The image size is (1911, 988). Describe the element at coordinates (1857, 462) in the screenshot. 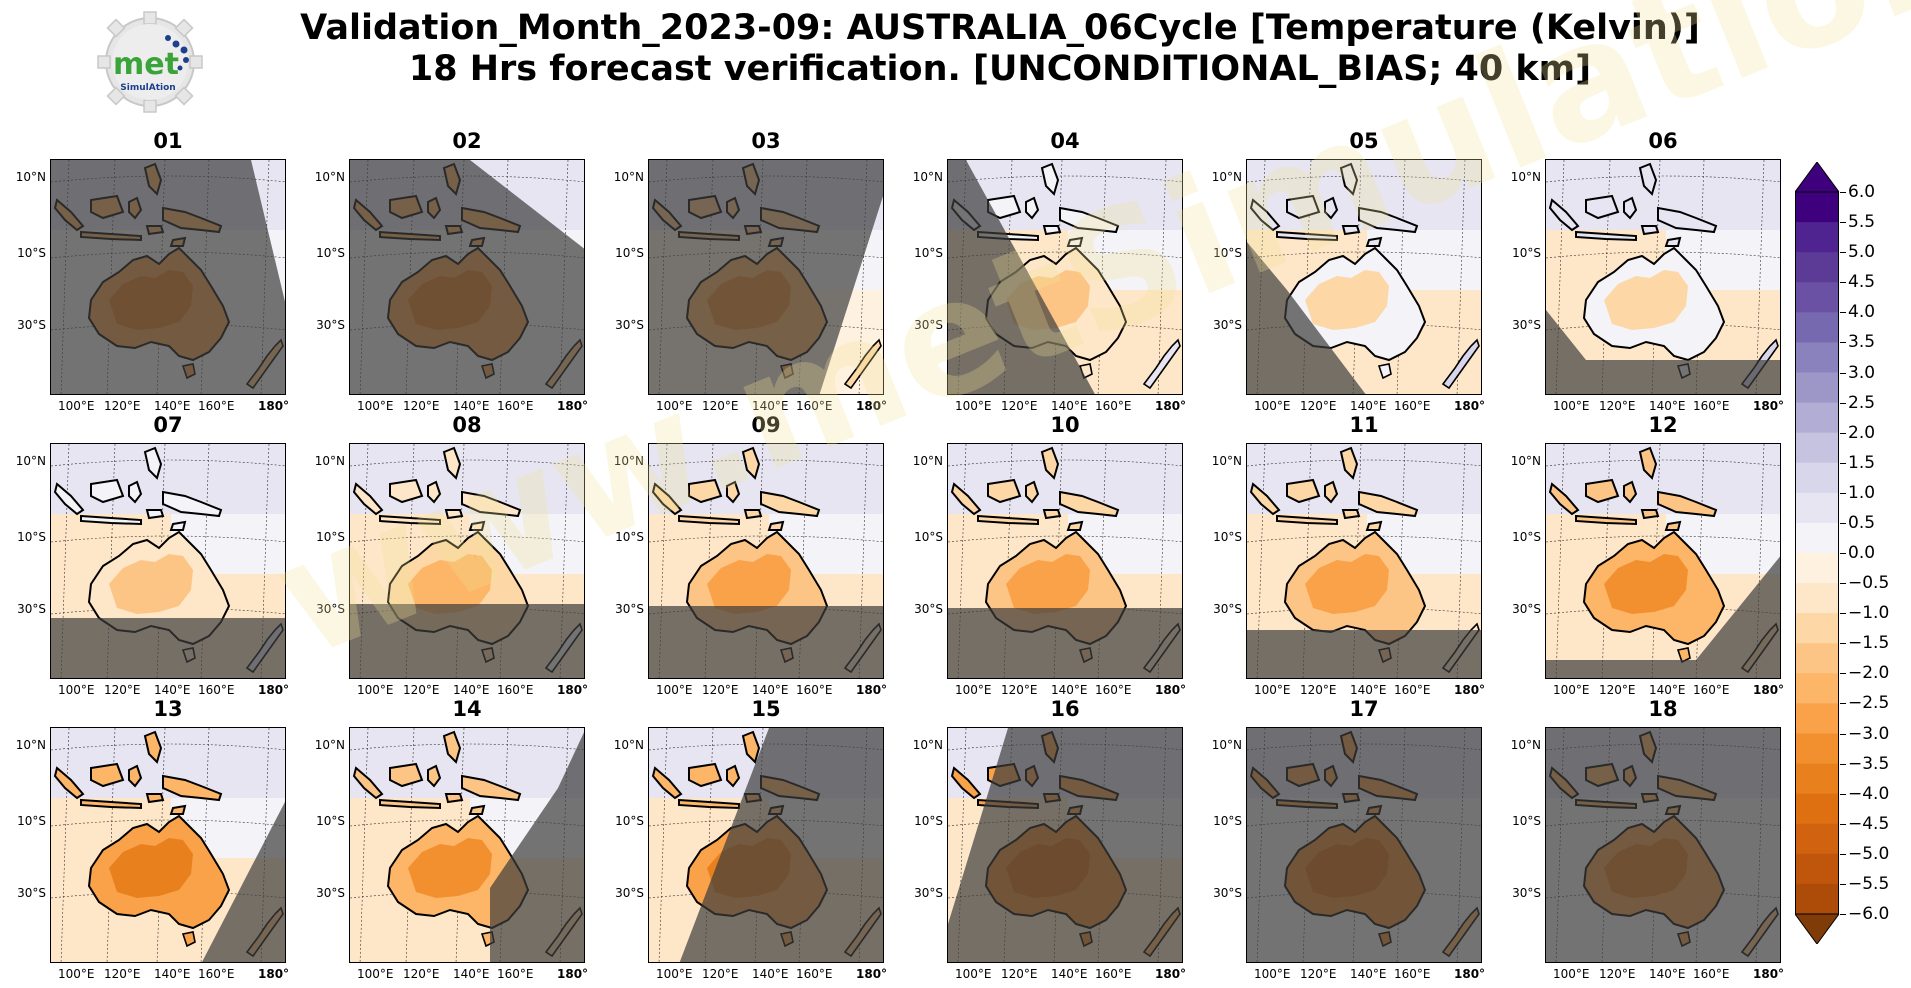

I see `colorbar-tick-label: 1.5` at that location.